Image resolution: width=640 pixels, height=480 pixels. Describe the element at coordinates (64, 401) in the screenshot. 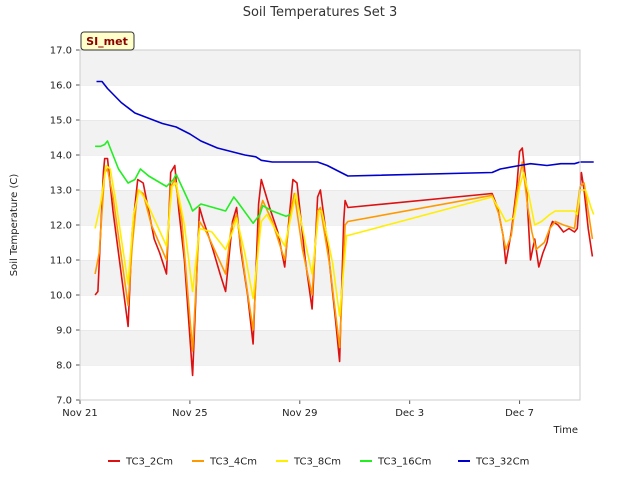

I see `y-tick-label: 7.0` at that location.